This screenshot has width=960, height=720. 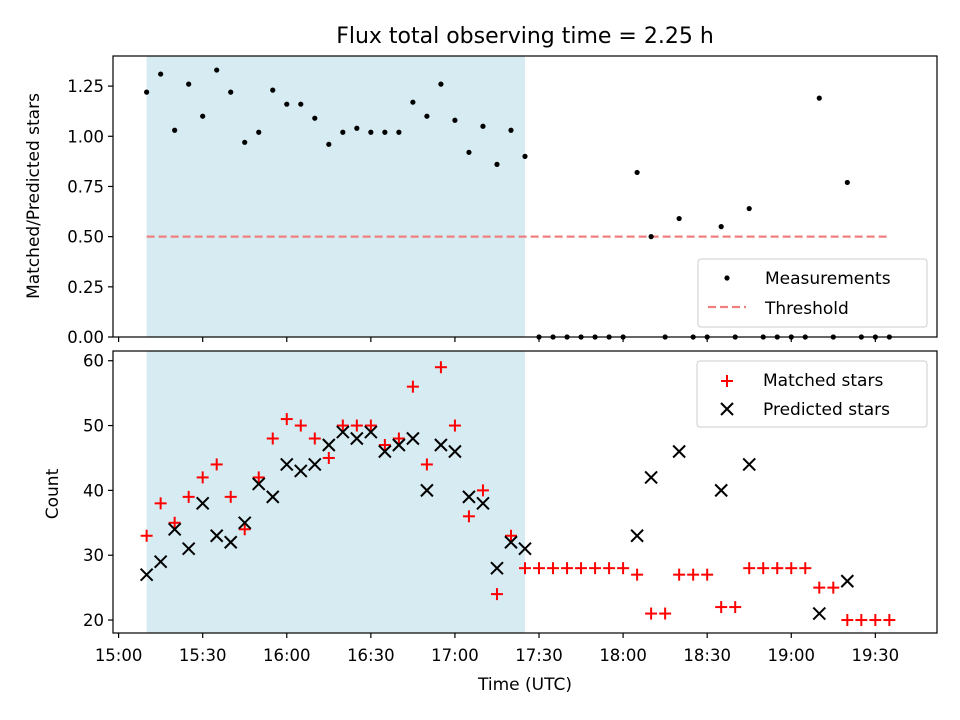 What do you see at coordinates (727, 381) in the screenshot?
I see `legend-matched-marker` at bounding box center [727, 381].